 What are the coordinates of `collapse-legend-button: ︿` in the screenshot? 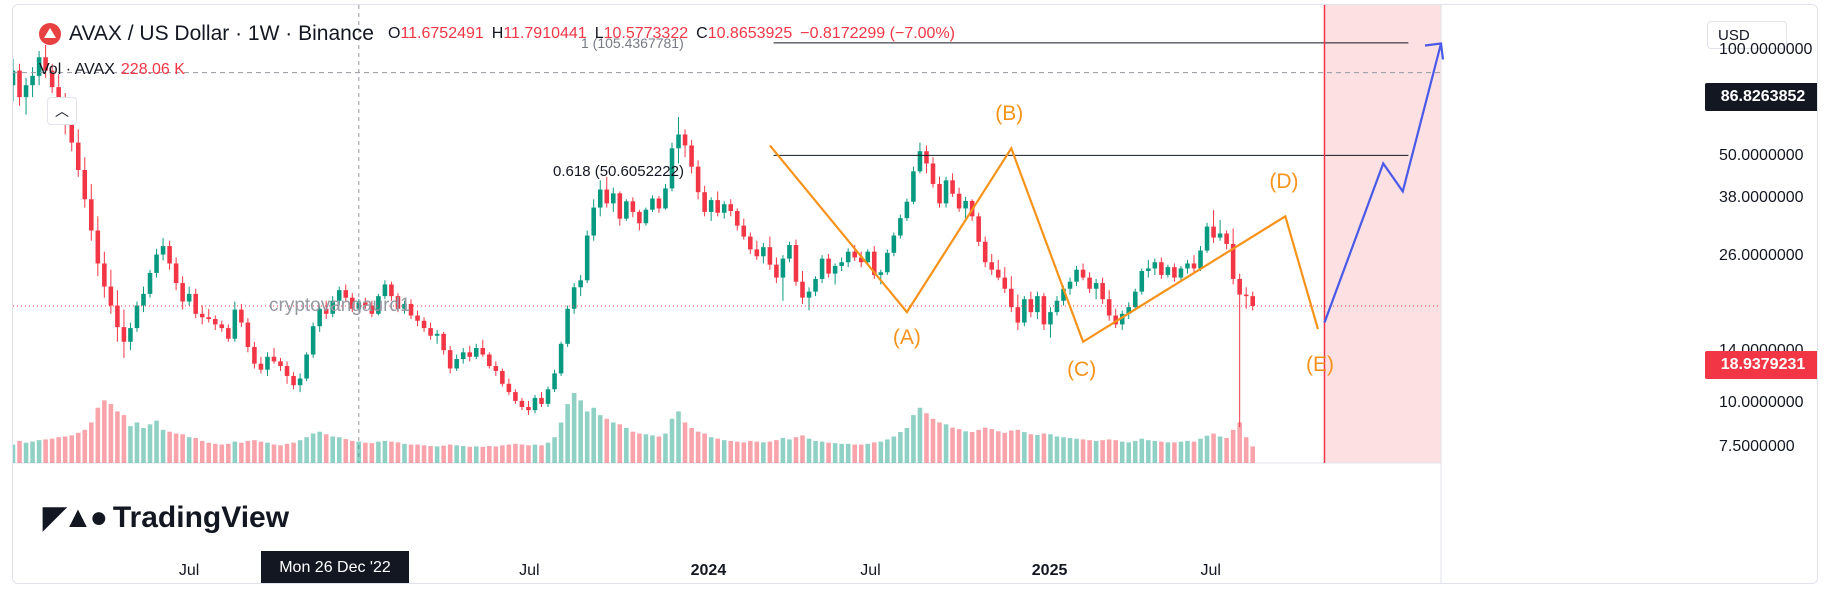 It's located at (62, 111).